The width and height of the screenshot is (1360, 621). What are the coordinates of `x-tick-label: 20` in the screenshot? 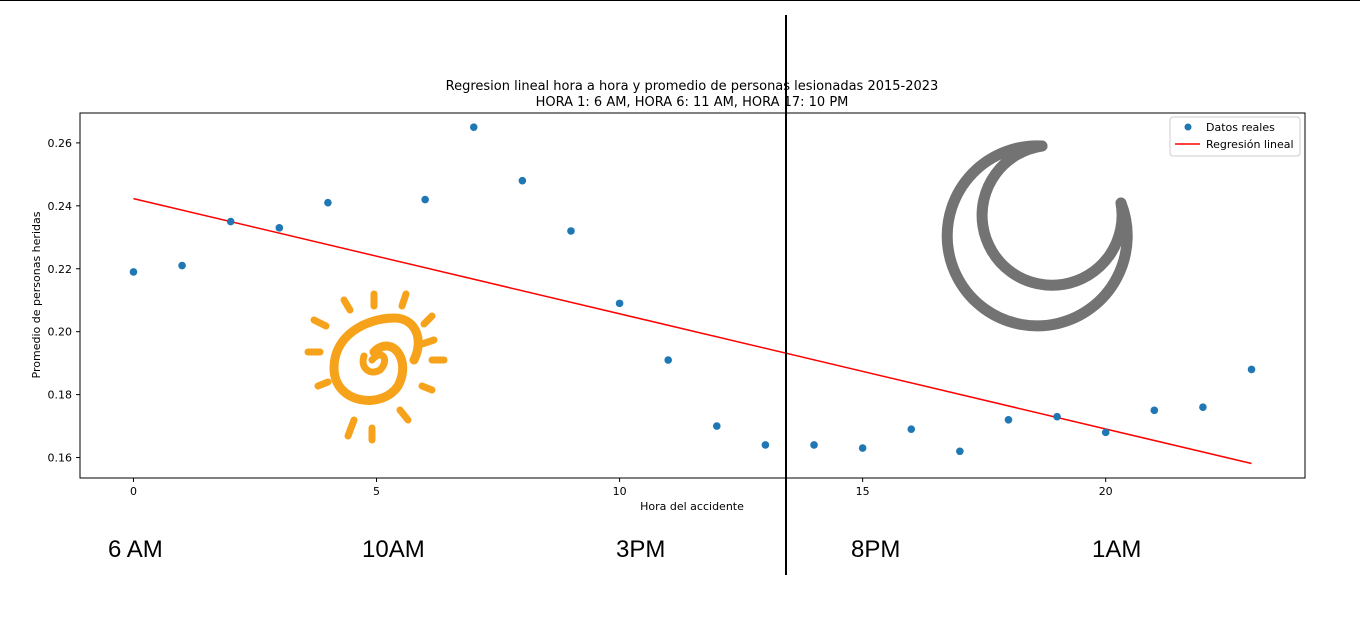 It's located at (1106, 491).